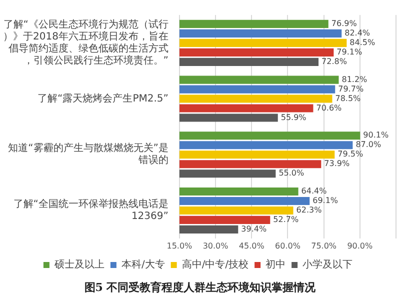 This screenshot has width=400, height=302. I want to click on data-label: 55.9%, so click(293, 117).